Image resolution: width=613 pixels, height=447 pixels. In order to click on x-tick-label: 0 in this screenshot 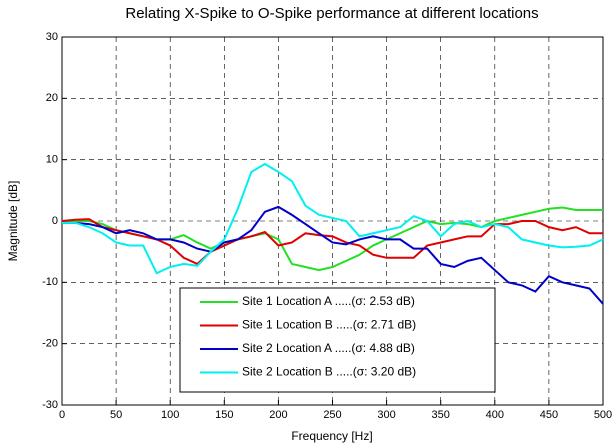, I will do `click(62, 415)`.